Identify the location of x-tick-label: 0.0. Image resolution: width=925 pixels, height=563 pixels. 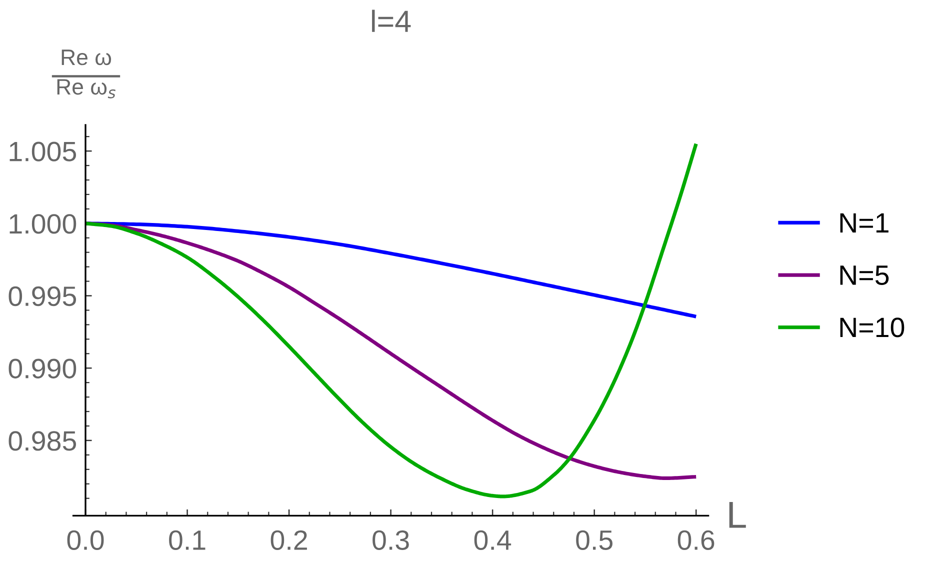
(85, 540).